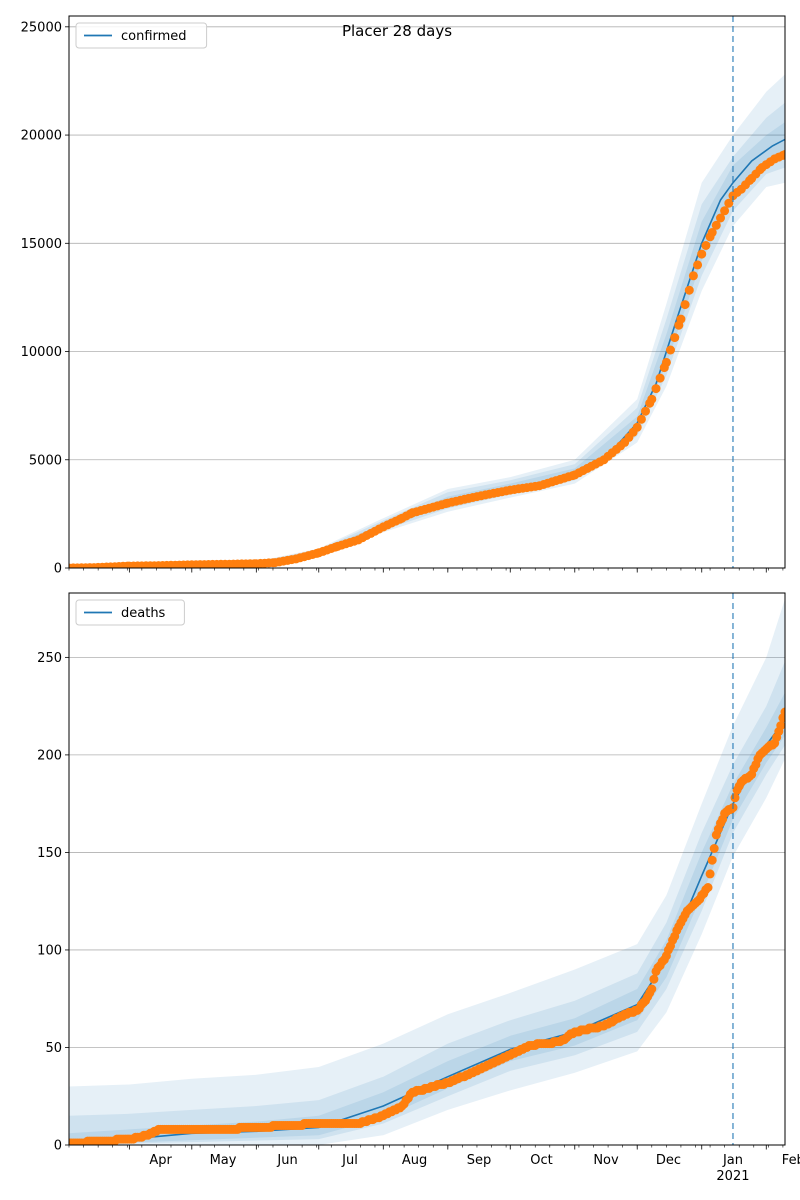  I want to click on y-tick-label: 20000, so click(41, 136).